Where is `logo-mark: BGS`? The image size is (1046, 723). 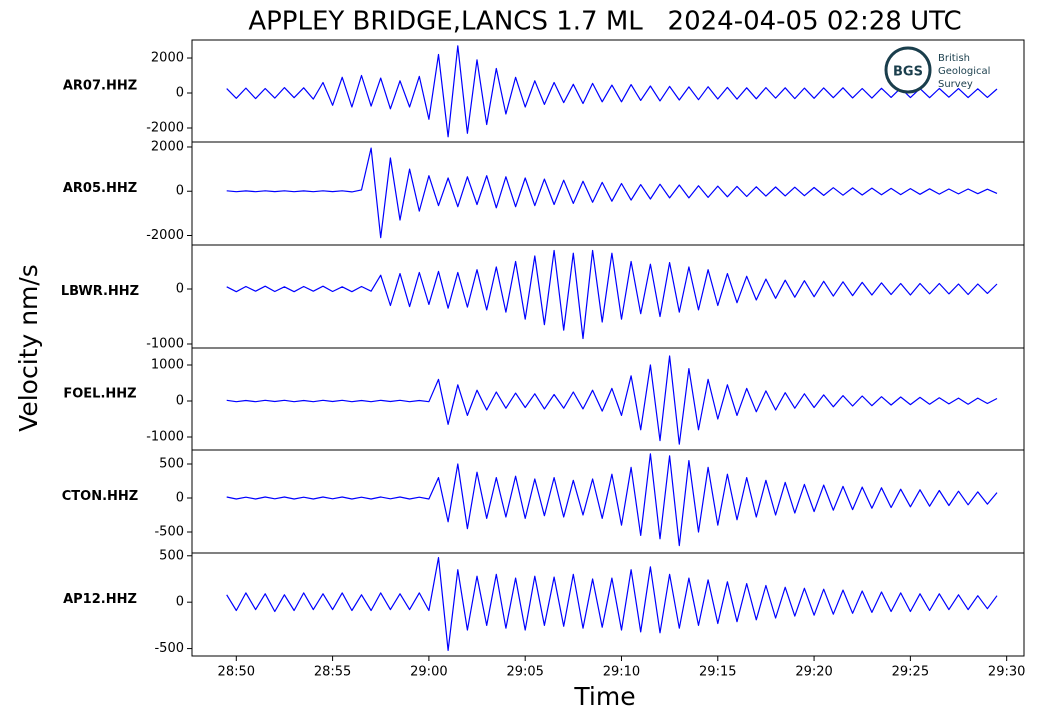
logo-mark: BGS is located at coordinates (908, 72).